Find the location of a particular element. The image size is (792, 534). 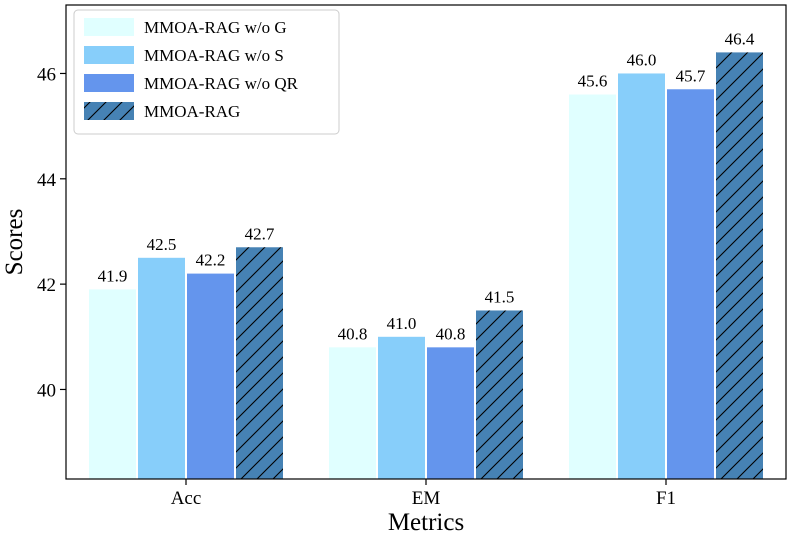

x-tick-label: Acc is located at coordinates (186, 498).